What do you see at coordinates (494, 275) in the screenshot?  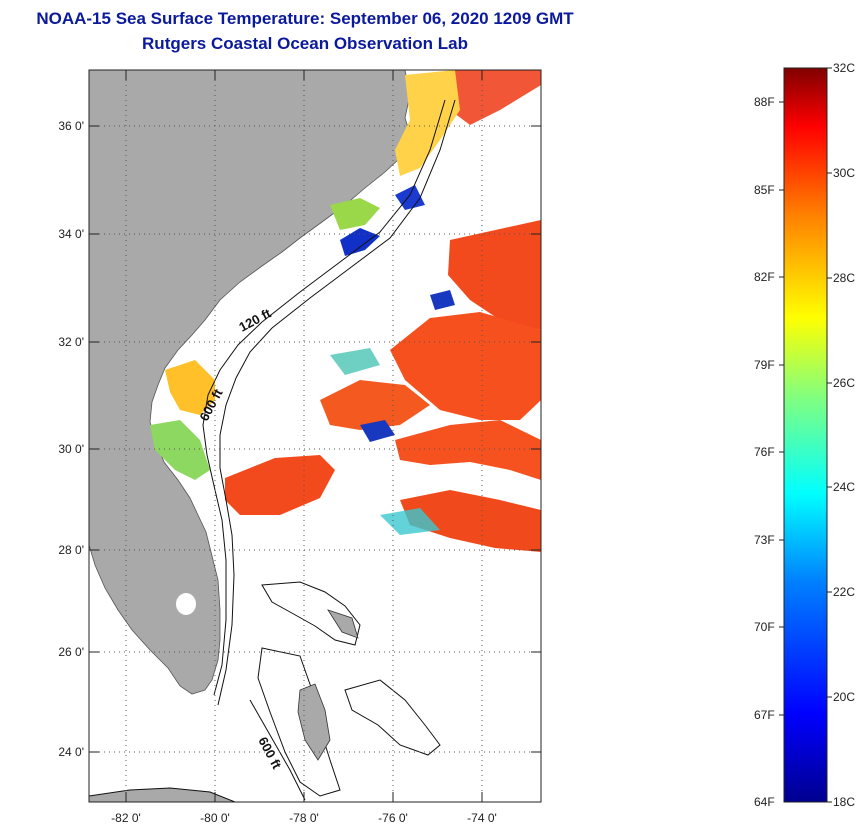 I see `sst-patch-east-band` at bounding box center [494, 275].